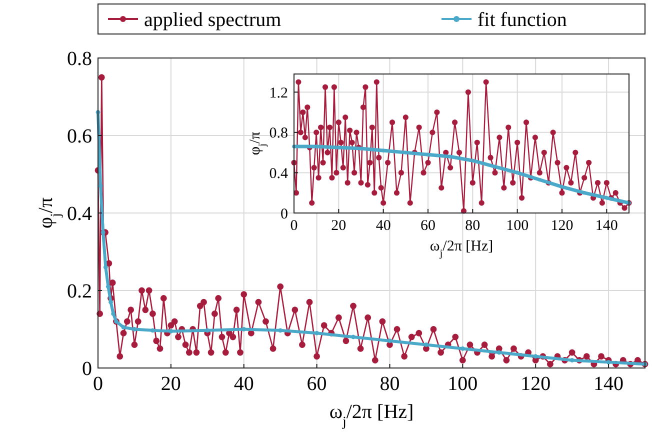 The height and width of the screenshot is (443, 654). What do you see at coordinates (79, 137) in the screenshot?
I see `y-tick-label: 0.6` at bounding box center [79, 137].